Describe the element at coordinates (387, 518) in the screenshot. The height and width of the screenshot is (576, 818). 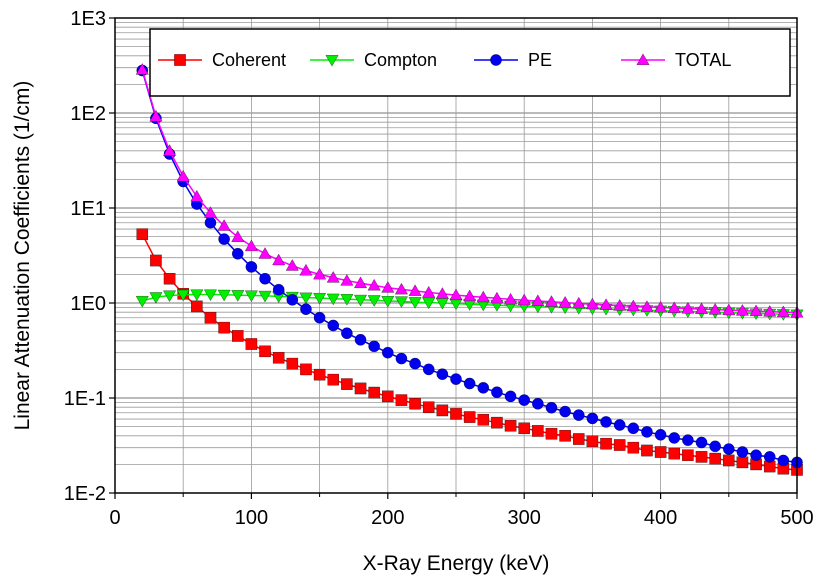
I see `x-tick-label: 200` at that location.